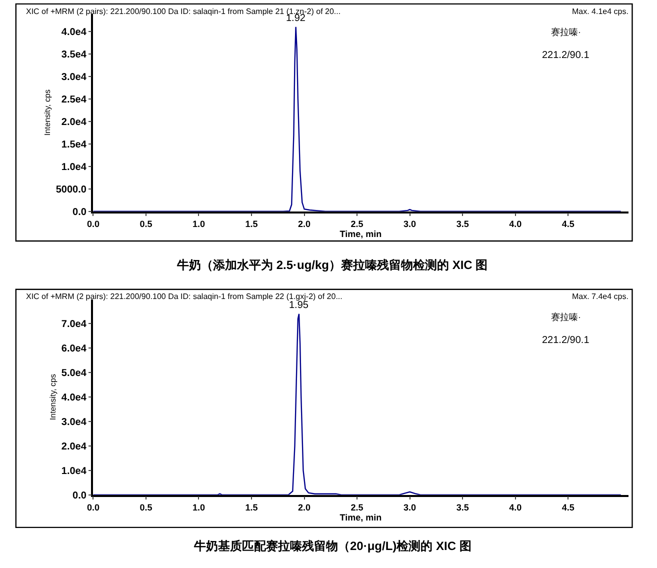  I want to click on annotation: Max. 7.4e4 cps., so click(600, 296).